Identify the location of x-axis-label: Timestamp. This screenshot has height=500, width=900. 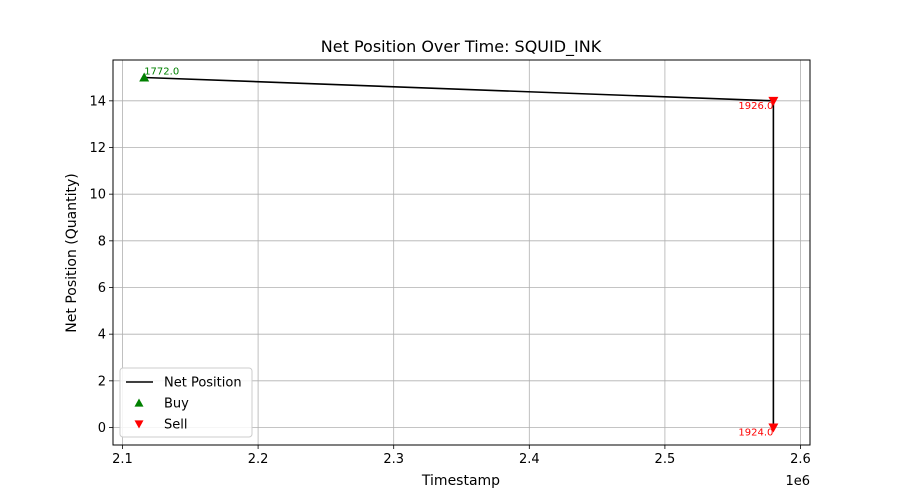
(460, 481).